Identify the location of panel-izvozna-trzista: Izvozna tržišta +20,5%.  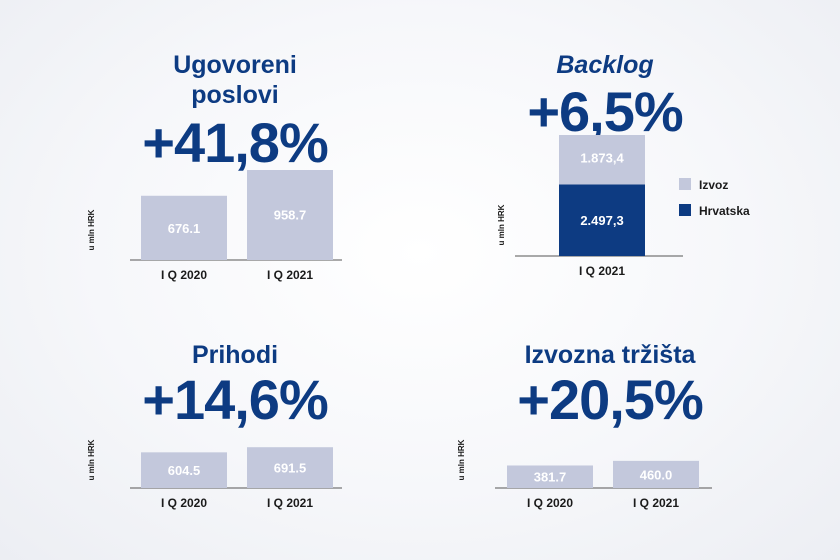
(610, 385).